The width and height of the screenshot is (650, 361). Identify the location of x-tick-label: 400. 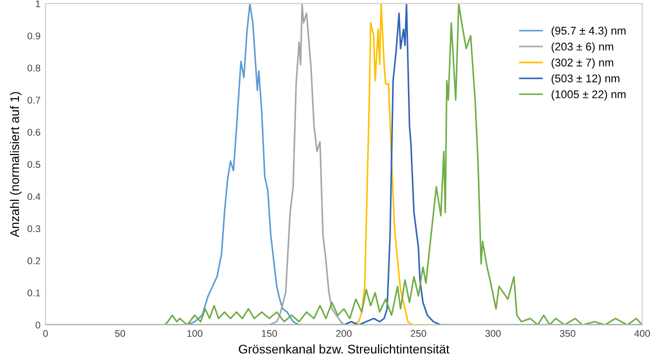
(642, 333).